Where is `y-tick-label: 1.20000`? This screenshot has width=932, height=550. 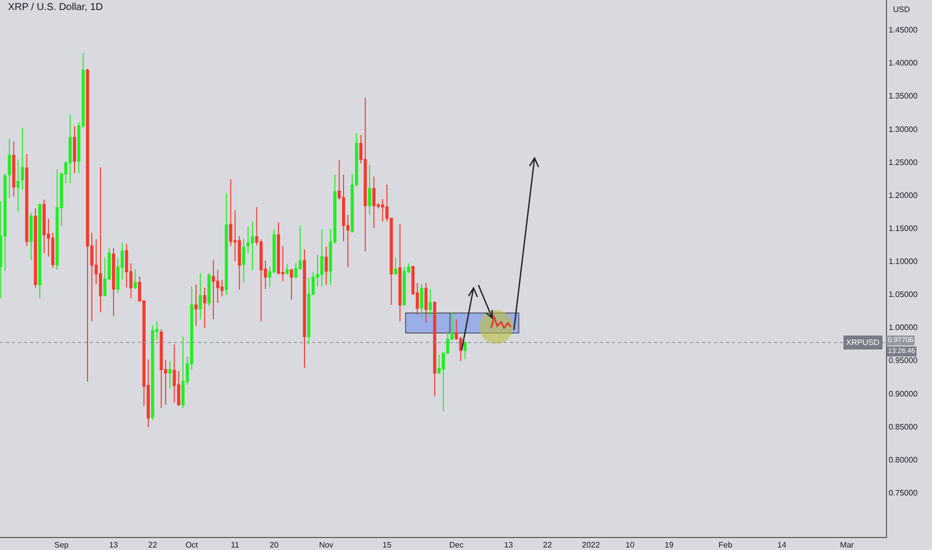
y-tick-label: 1.20000 is located at coordinates (903, 195).